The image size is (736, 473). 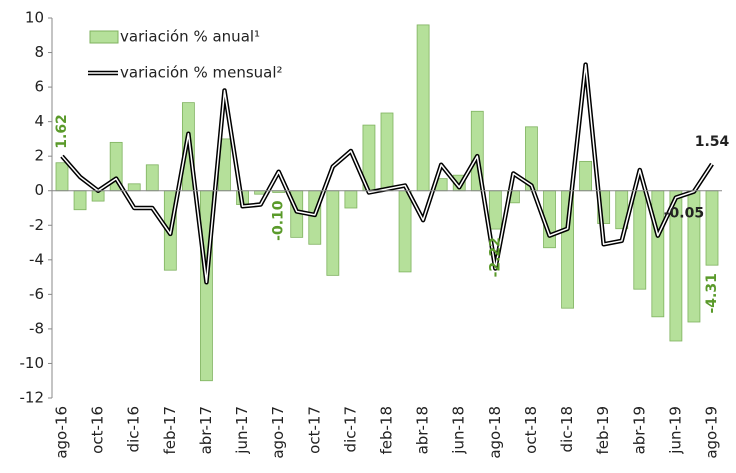 What do you see at coordinates (98, 430) in the screenshot?
I see `x-tick-label: oct-16` at bounding box center [98, 430].